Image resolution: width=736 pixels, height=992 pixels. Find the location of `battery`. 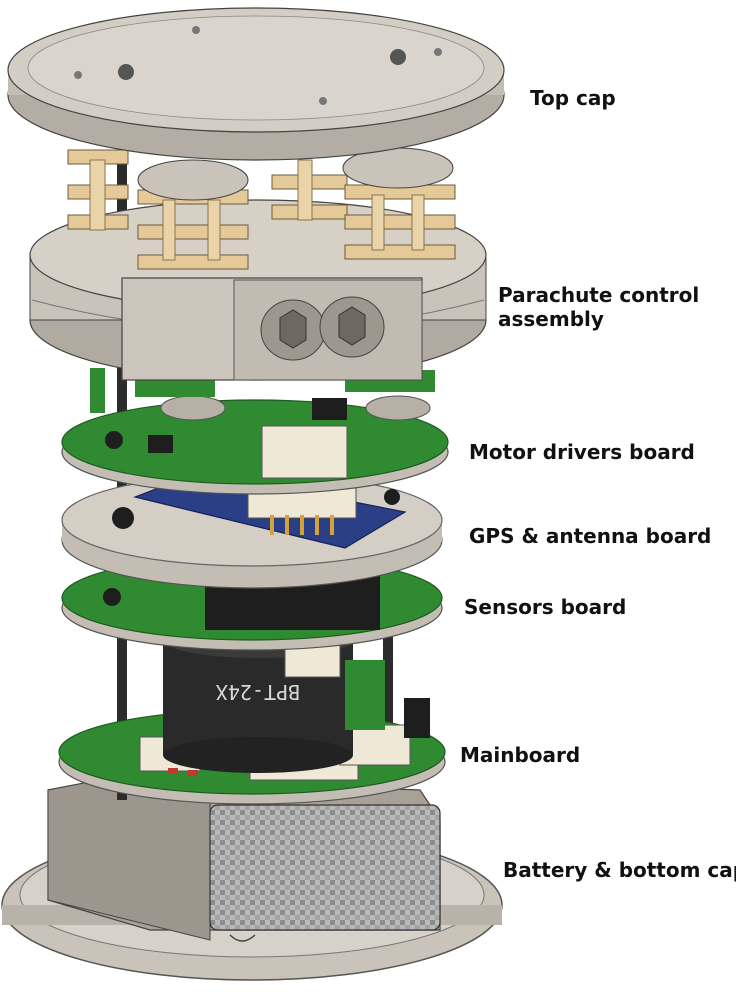

battery is located at coordinates (325, 873).